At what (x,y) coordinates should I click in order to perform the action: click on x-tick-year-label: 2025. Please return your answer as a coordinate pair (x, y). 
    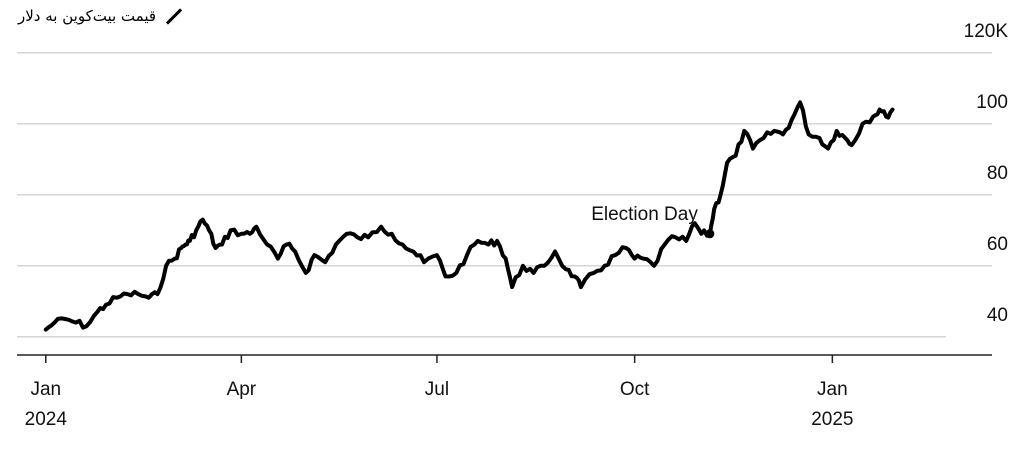
    Looking at the image, I should click on (832, 419).